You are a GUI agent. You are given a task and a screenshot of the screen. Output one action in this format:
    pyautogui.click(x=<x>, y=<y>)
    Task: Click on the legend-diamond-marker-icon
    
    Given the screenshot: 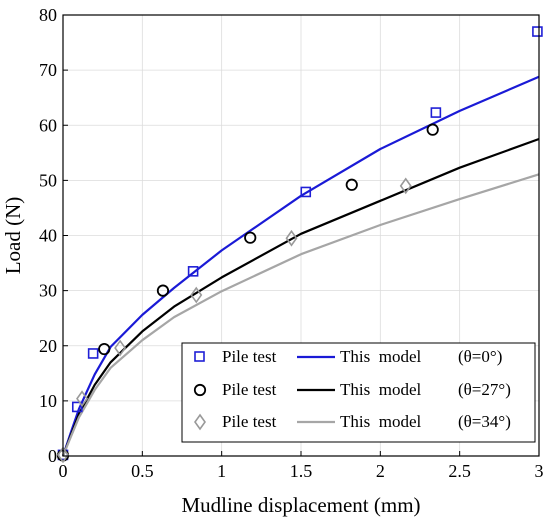 What is the action you would take?
    pyautogui.click(x=200, y=422)
    